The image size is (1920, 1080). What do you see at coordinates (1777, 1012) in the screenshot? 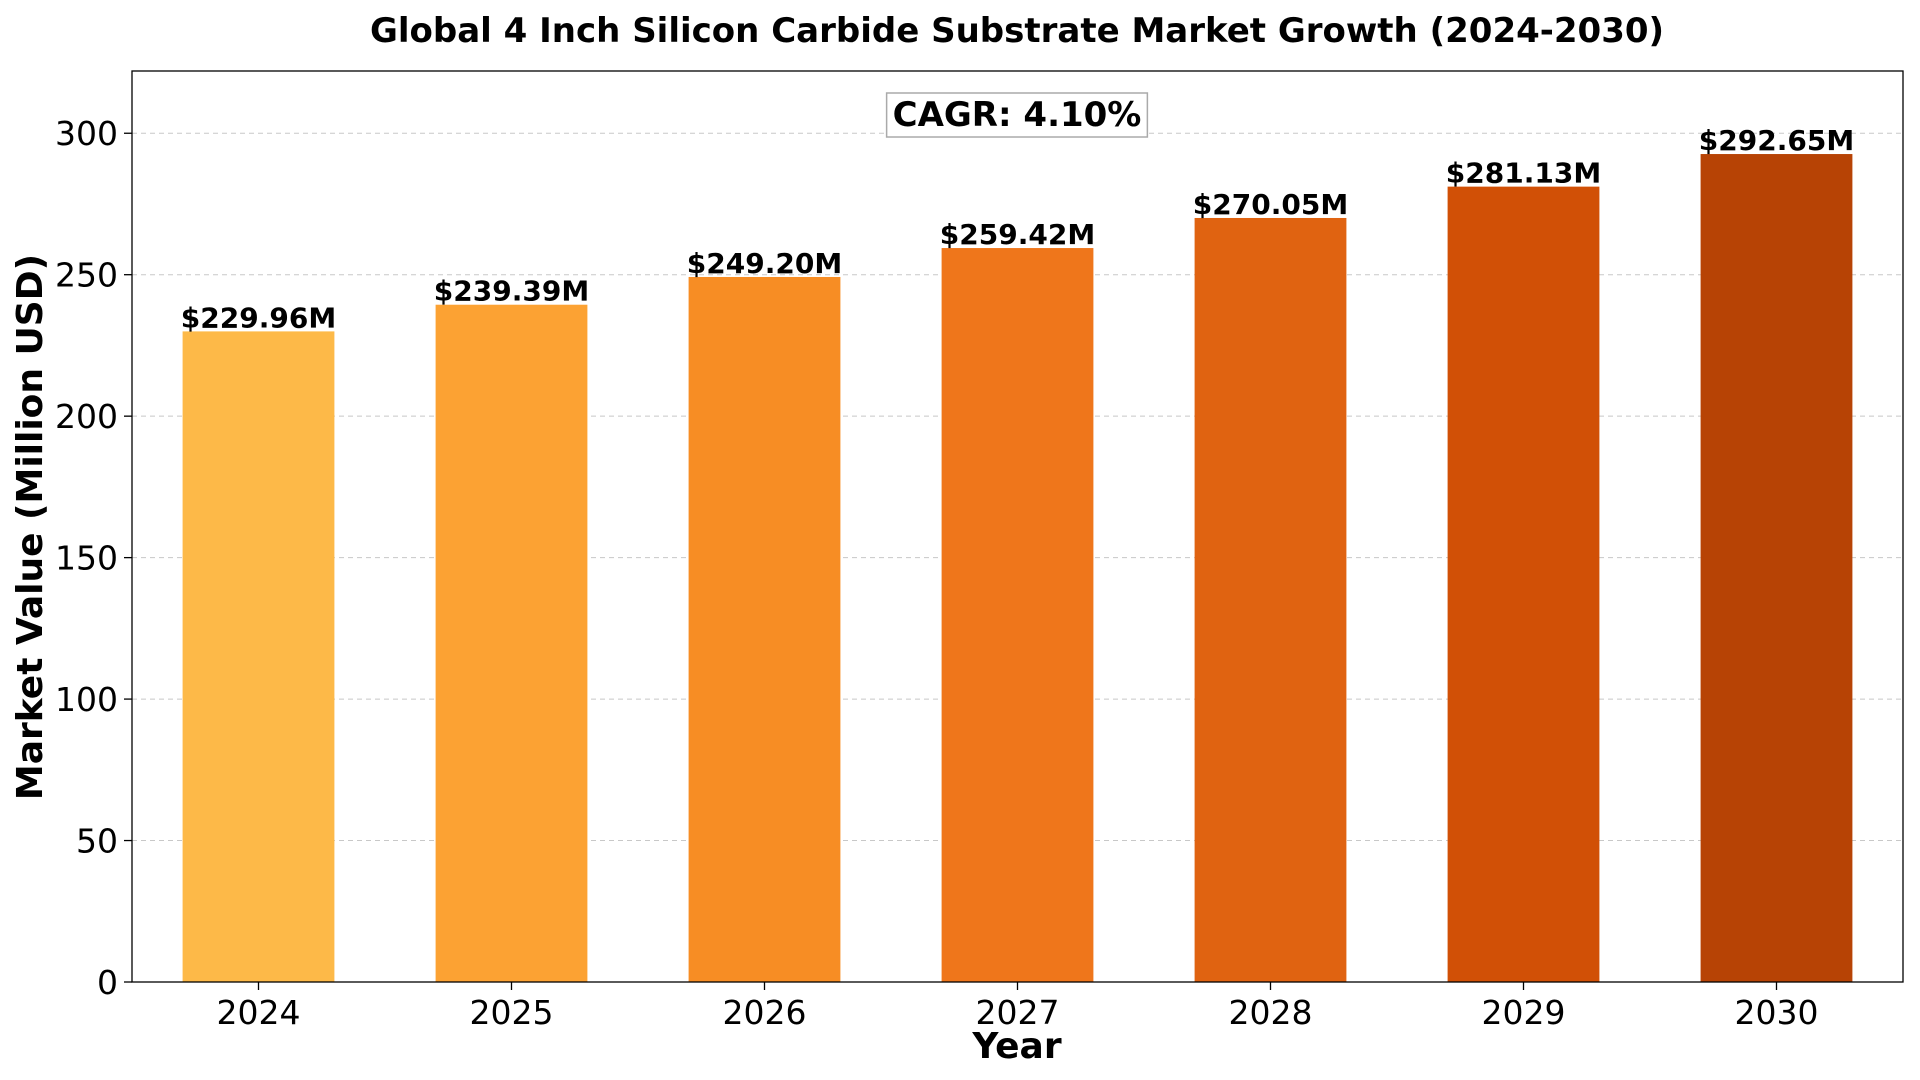
I see `x-tick-label-2030: 2030` at bounding box center [1777, 1012].